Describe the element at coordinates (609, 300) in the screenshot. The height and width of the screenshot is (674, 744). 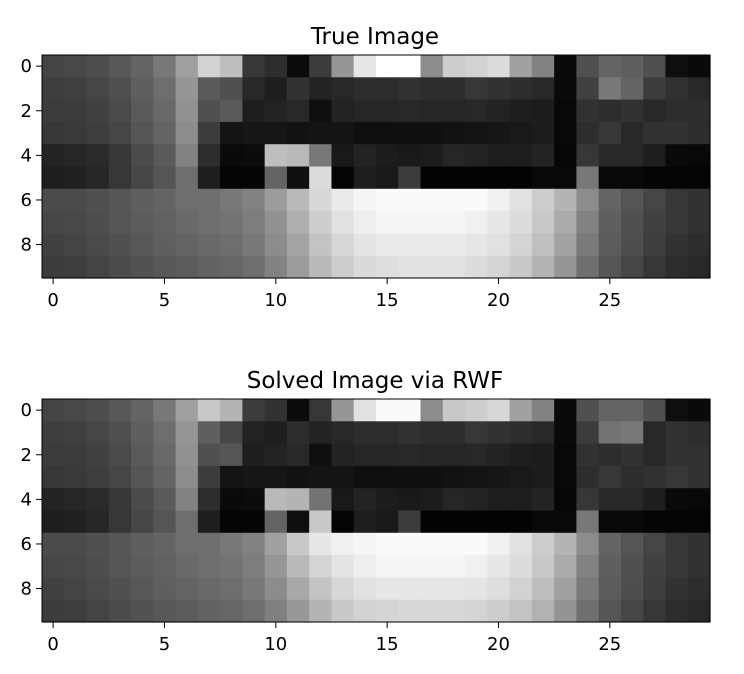
I see `x-tick-label: 25` at that location.